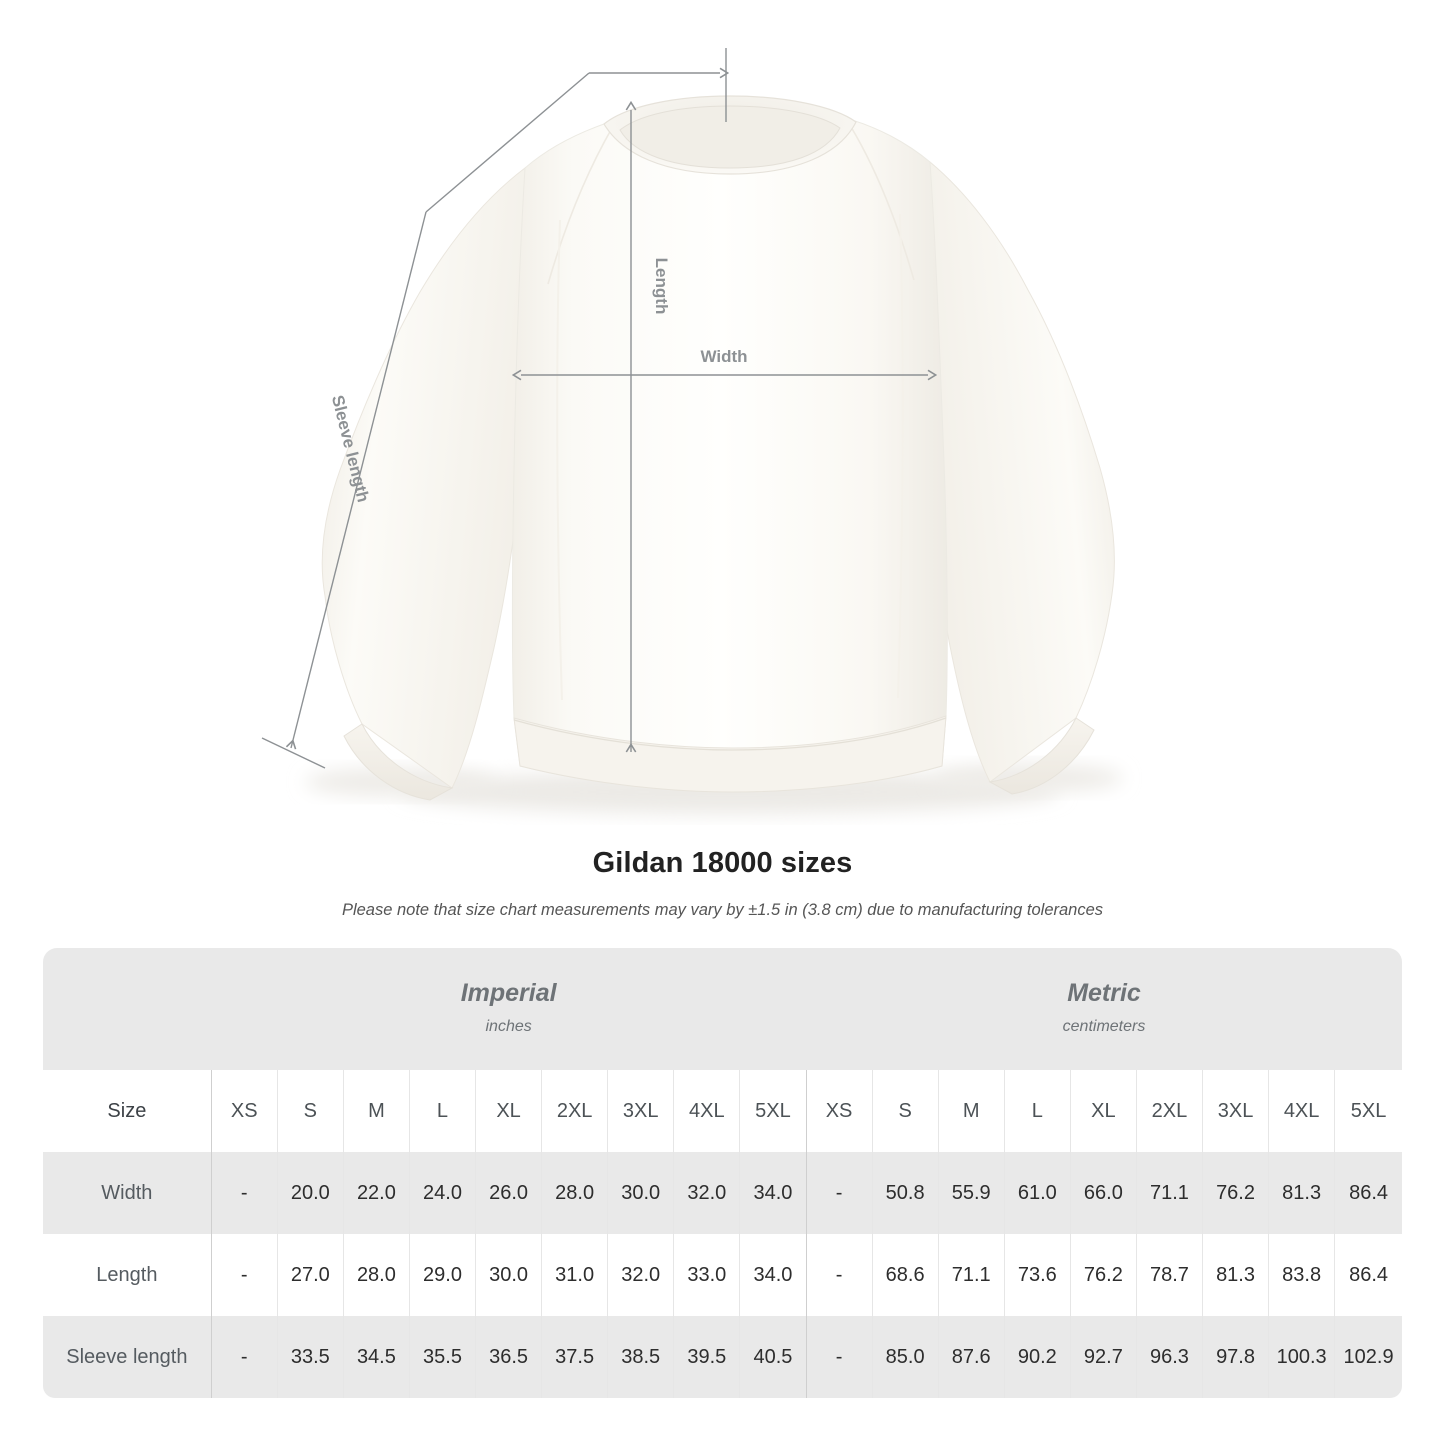 The width and height of the screenshot is (1445, 1445). Describe the element at coordinates (376, 1193) in the screenshot. I see `width-imp-2: 22.0` at that location.